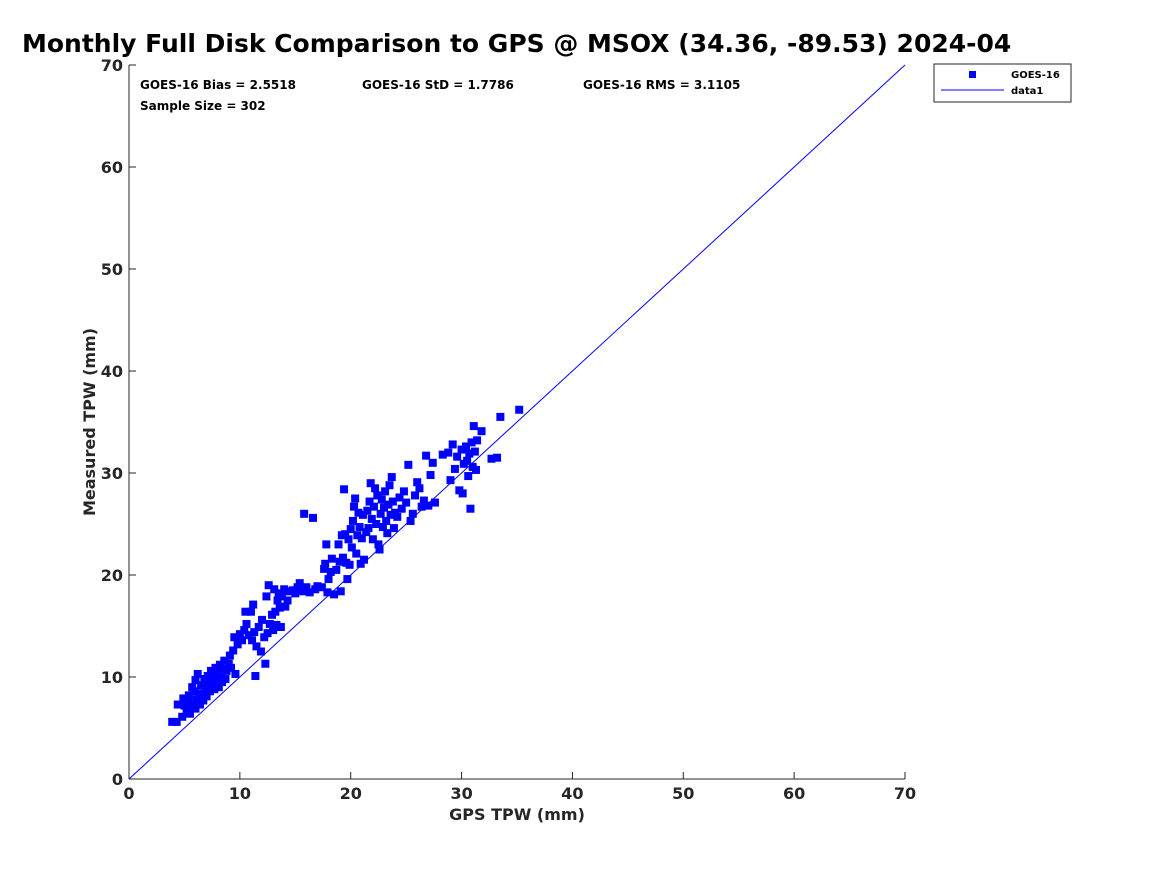 The width and height of the screenshot is (1167, 875). I want to click on legend-marker-goes16, so click(972, 74).